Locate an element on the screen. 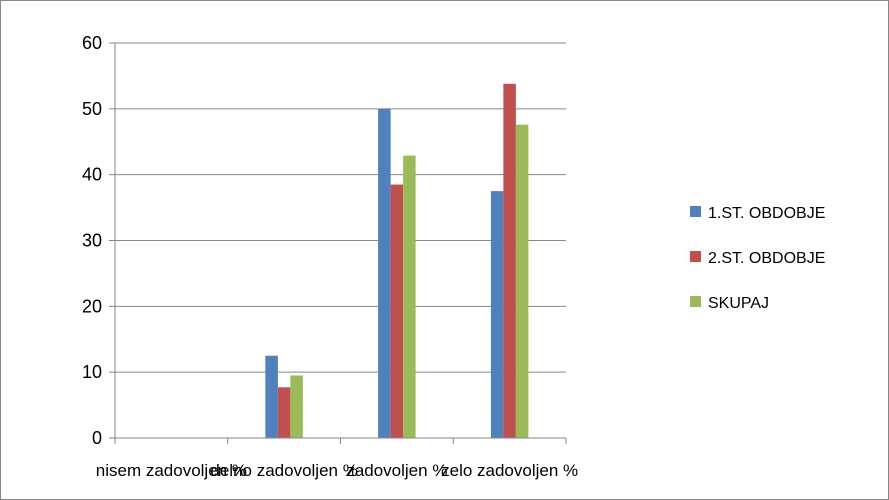 This screenshot has height=500, width=889. legend-label: 2.ST. OBDOBJE is located at coordinates (766, 258).